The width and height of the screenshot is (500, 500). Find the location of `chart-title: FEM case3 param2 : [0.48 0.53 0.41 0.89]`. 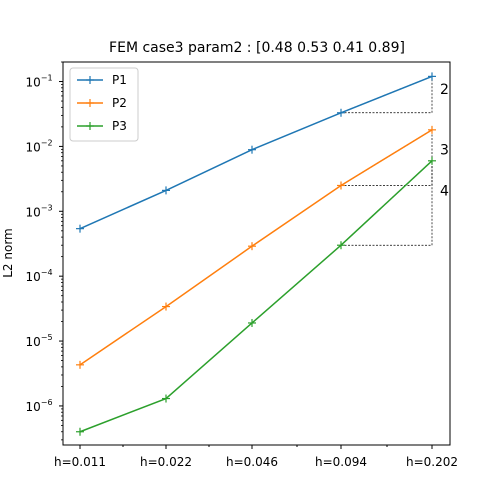

chart-title: FEM case3 param2 : [0.48 0.53 0.41 0.89] is located at coordinates (257, 48).